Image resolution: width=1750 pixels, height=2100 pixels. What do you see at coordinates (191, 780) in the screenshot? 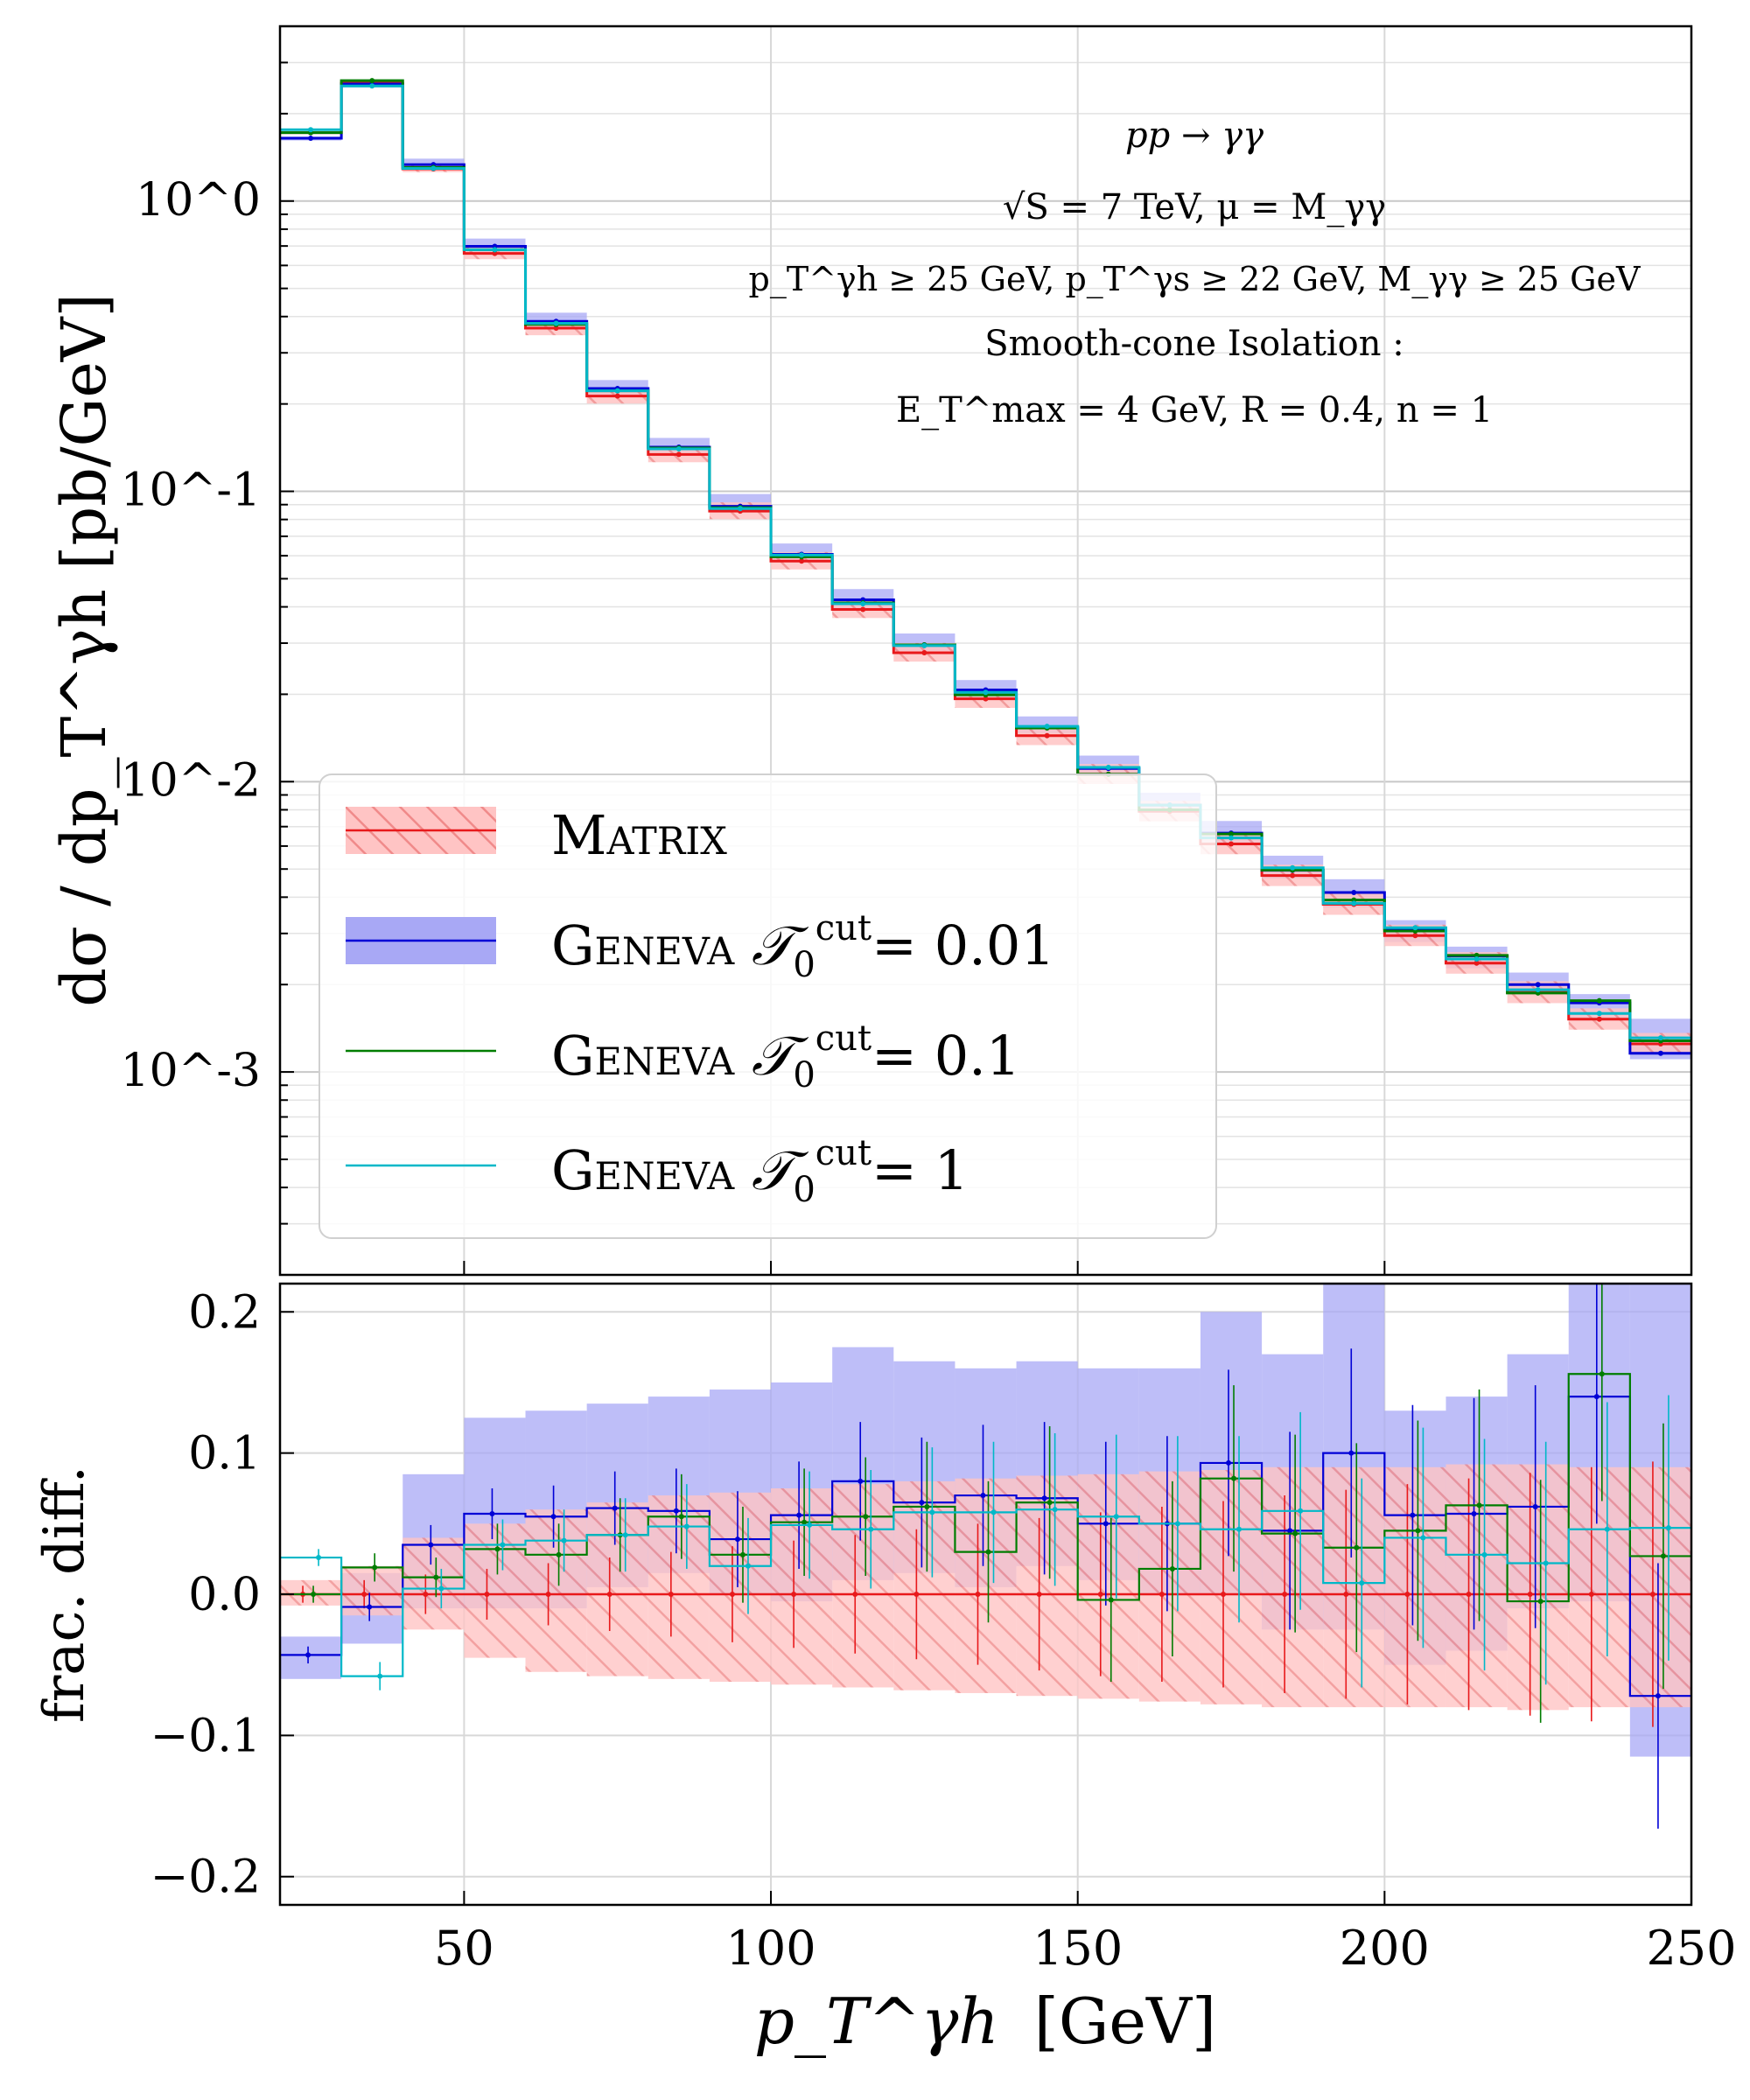
I see `top-y-tick-label: 10^-2` at bounding box center [191, 780].